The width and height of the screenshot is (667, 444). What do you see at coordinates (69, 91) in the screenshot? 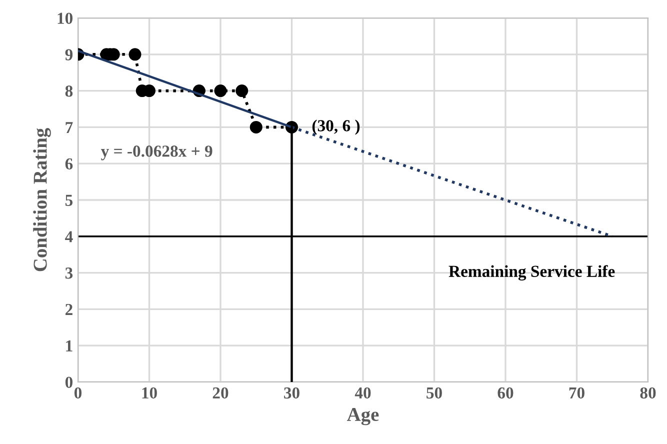
I see `y-tick-label: 8` at bounding box center [69, 91].